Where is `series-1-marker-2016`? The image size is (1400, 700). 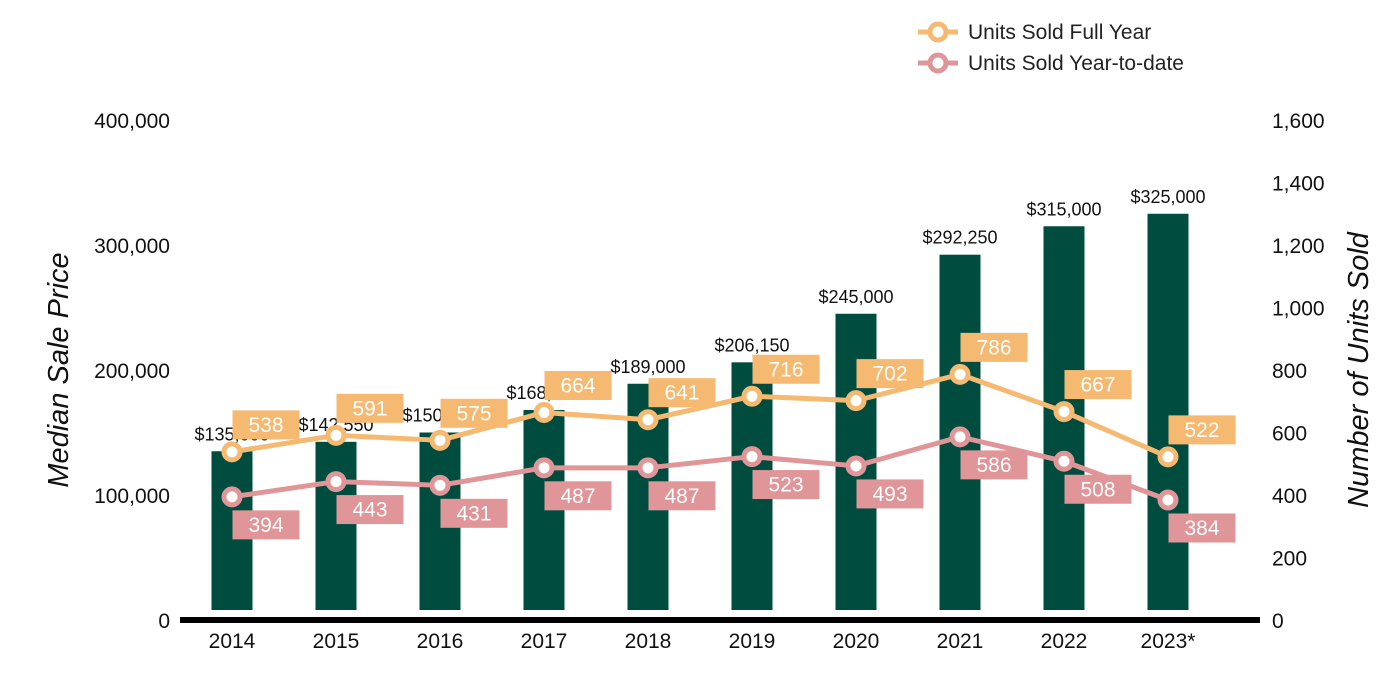
series-1-marker-2016 is located at coordinates (440, 440).